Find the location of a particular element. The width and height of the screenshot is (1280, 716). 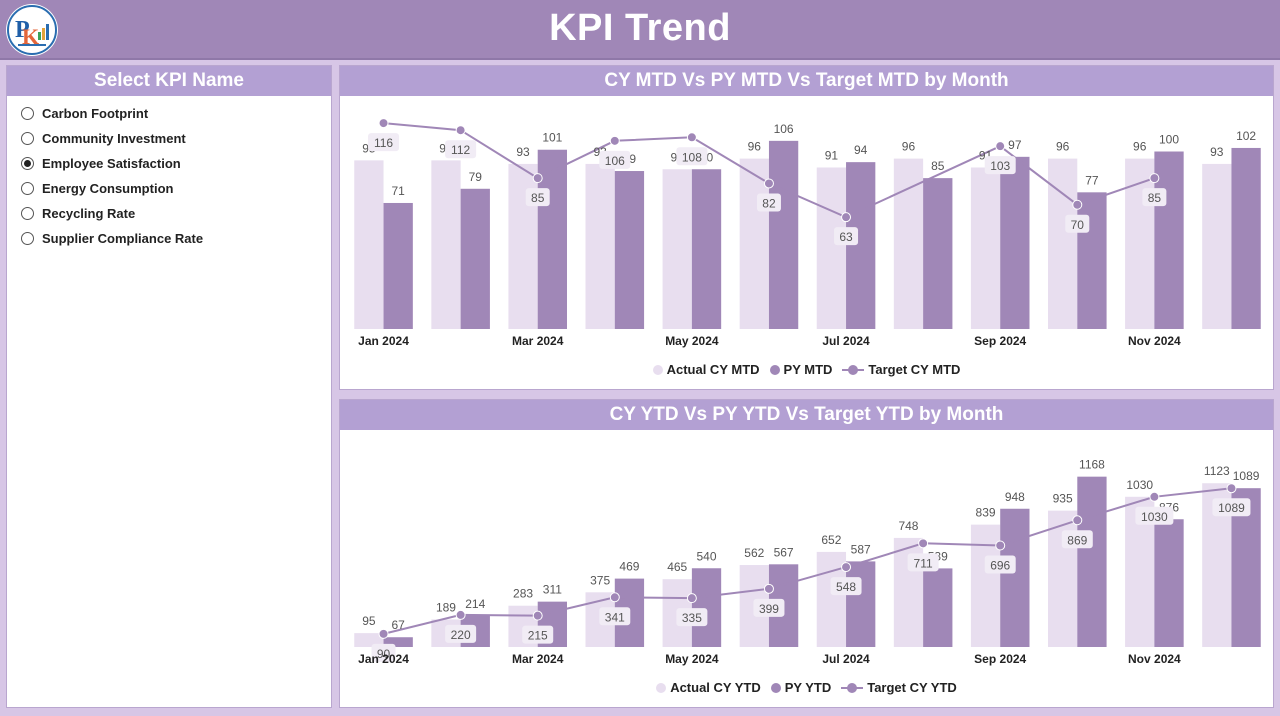

ytd-legend: Actual CY YTD PY YTD Target CY YTD is located at coordinates (806, 687).